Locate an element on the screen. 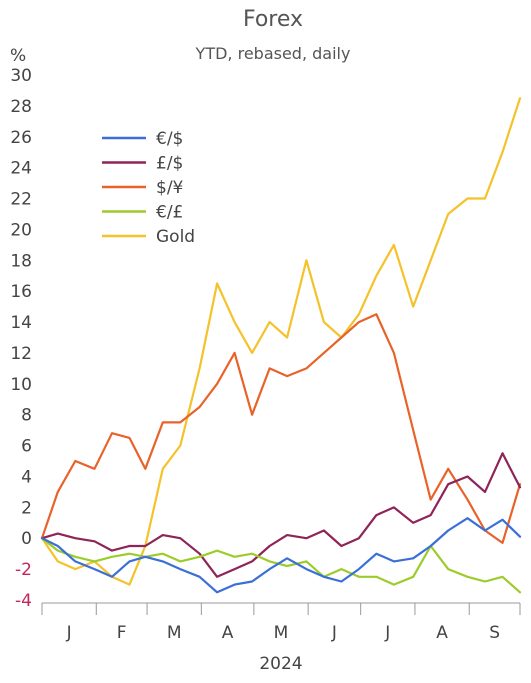 Image resolution: width=531 pixels, height=683 pixels. y-tick-label: 6 is located at coordinates (26, 447).